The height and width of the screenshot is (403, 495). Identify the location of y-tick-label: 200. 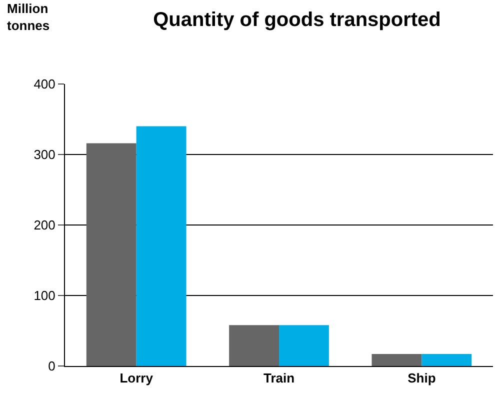
(45, 225).